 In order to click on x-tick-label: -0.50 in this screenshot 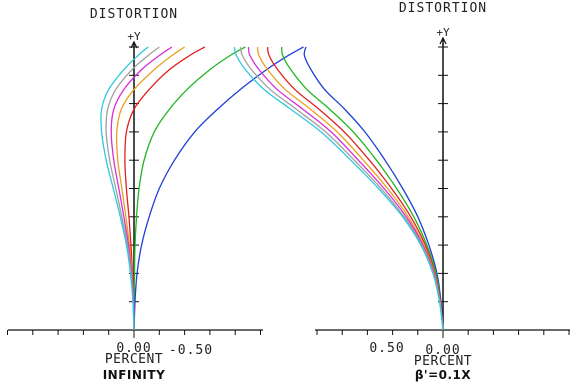, I will do `click(191, 350)`.